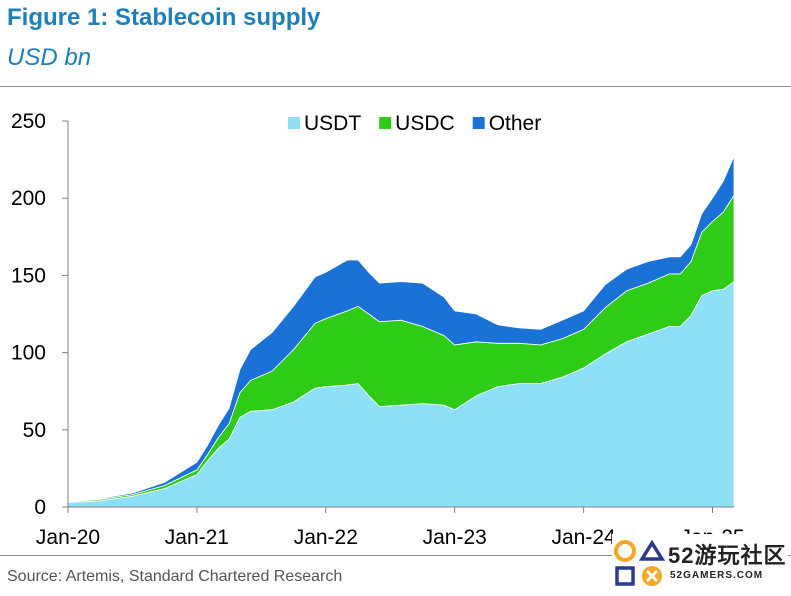  I want to click on y-tick-label: 50, so click(34, 430).